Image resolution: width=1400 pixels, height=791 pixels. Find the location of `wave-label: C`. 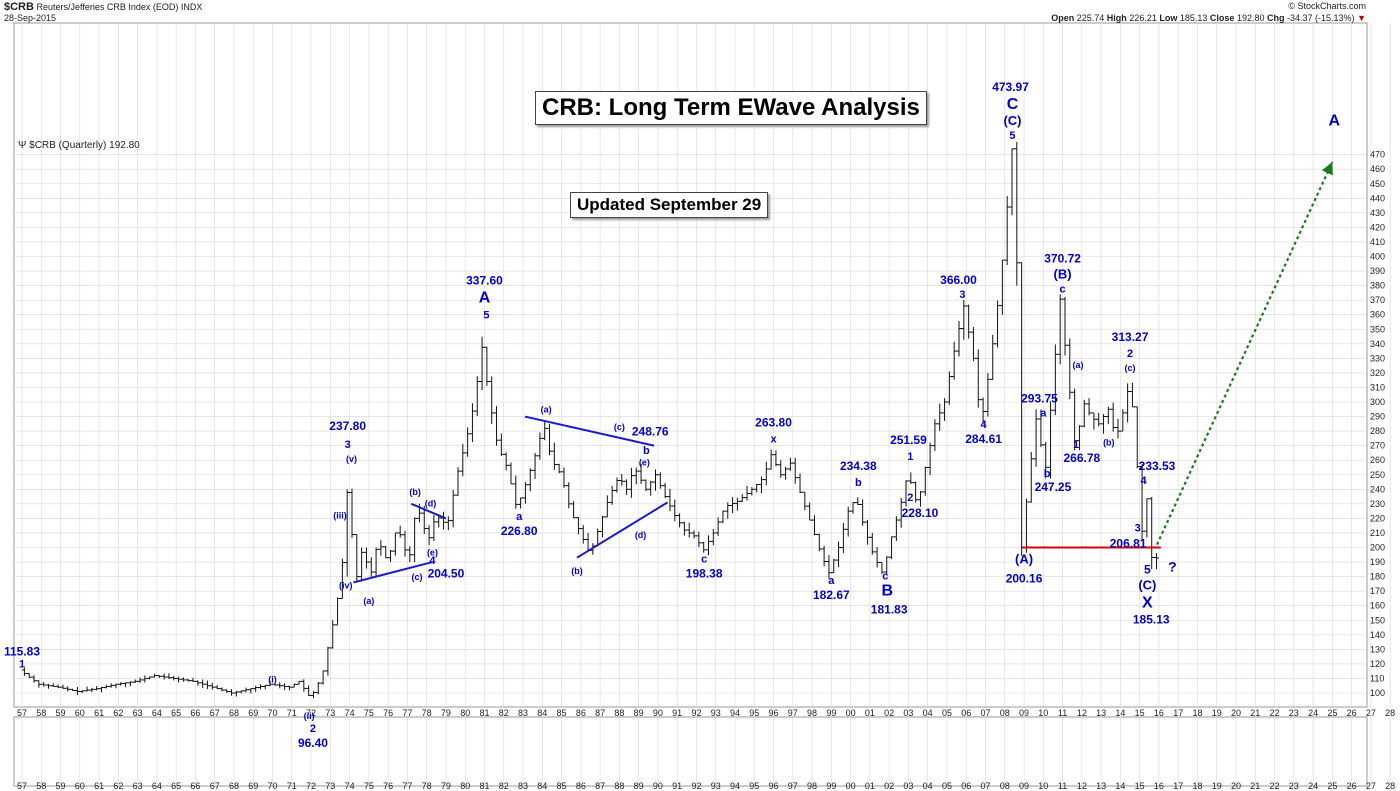

wave-label: C is located at coordinates (1013, 104).